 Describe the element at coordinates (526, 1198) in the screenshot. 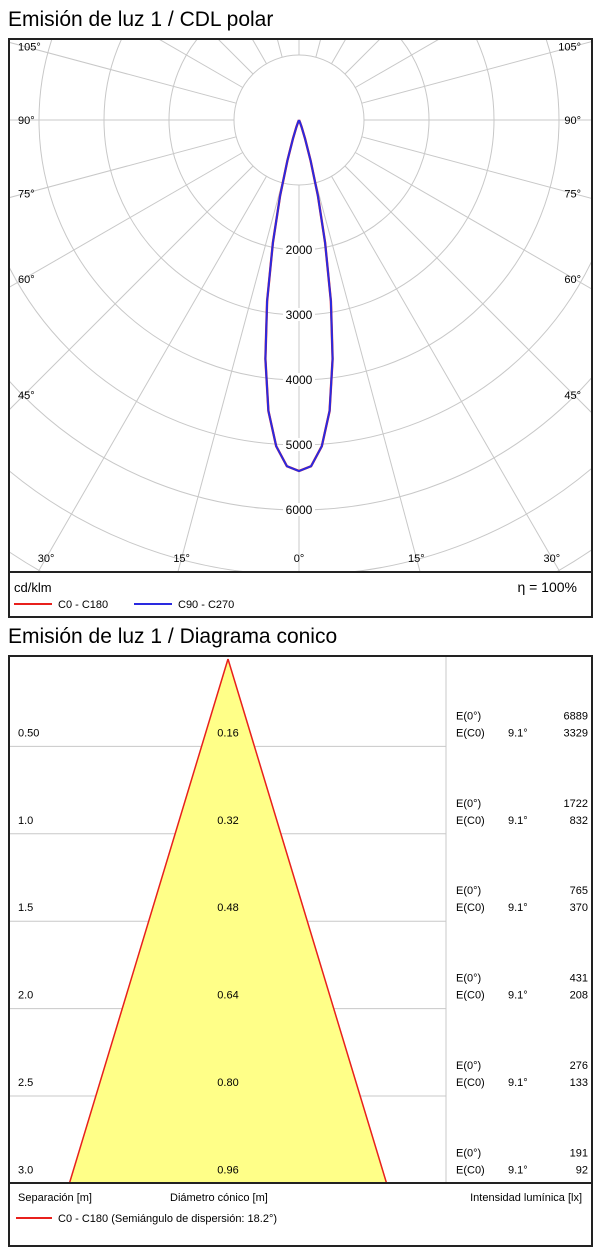

I see `cone-intensity-label: Intensidad lumínica [lx]` at that location.